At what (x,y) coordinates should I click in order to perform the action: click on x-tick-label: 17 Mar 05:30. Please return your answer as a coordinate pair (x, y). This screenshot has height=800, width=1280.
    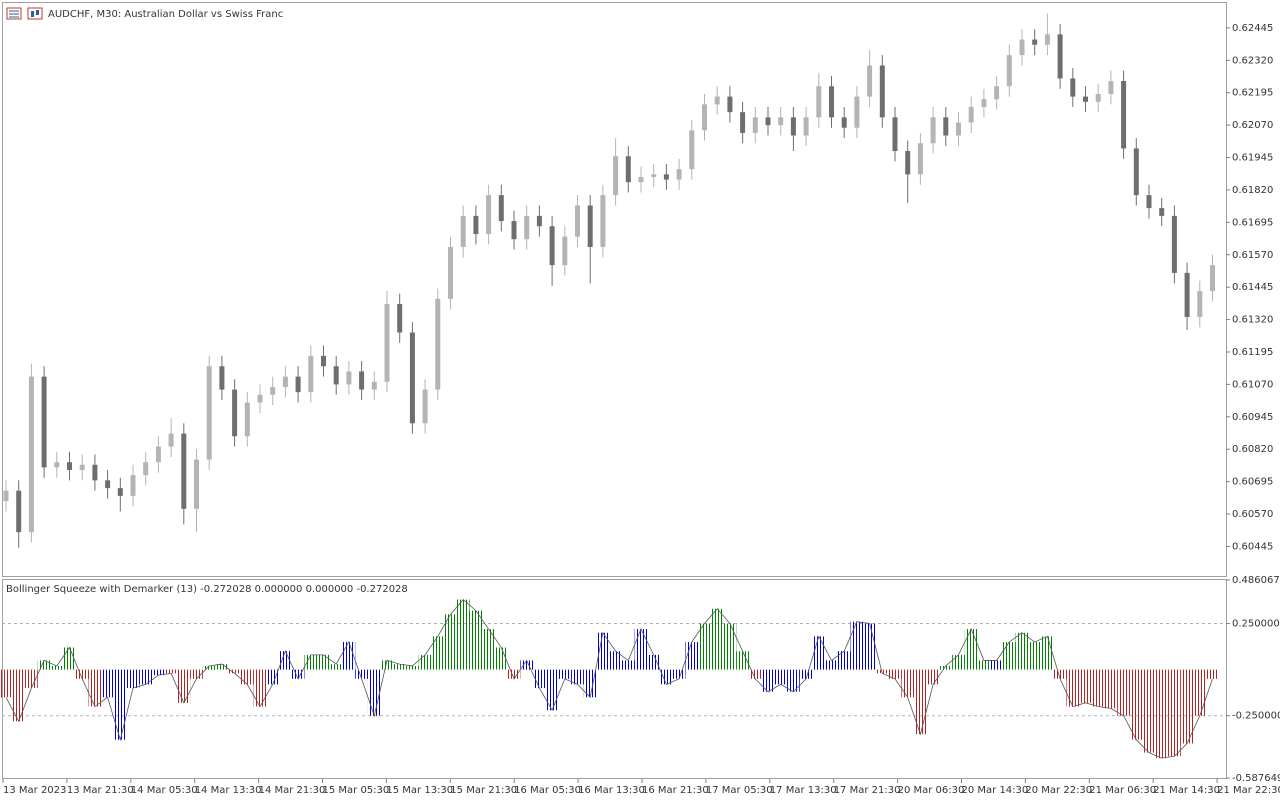
    Looking at the image, I should click on (739, 790).